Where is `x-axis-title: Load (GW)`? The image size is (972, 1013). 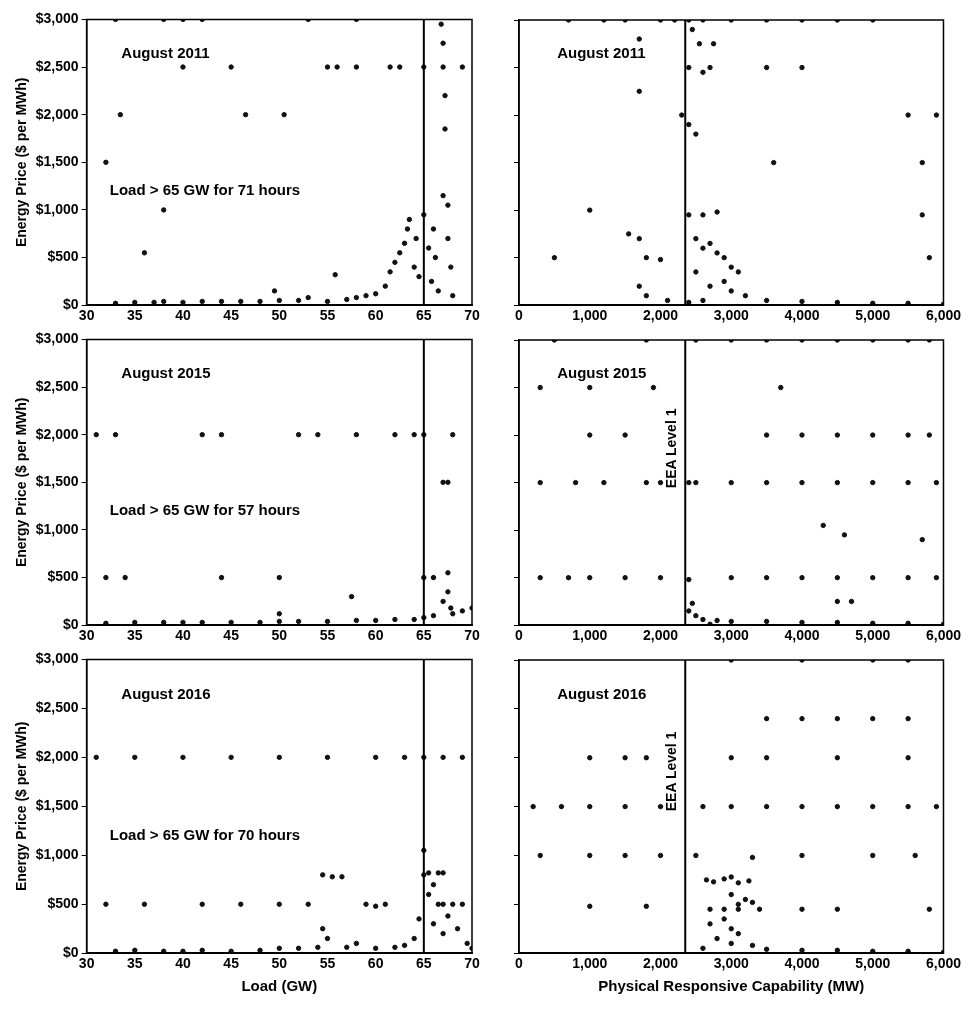 x-axis-title: Load (GW) is located at coordinates (279, 986).